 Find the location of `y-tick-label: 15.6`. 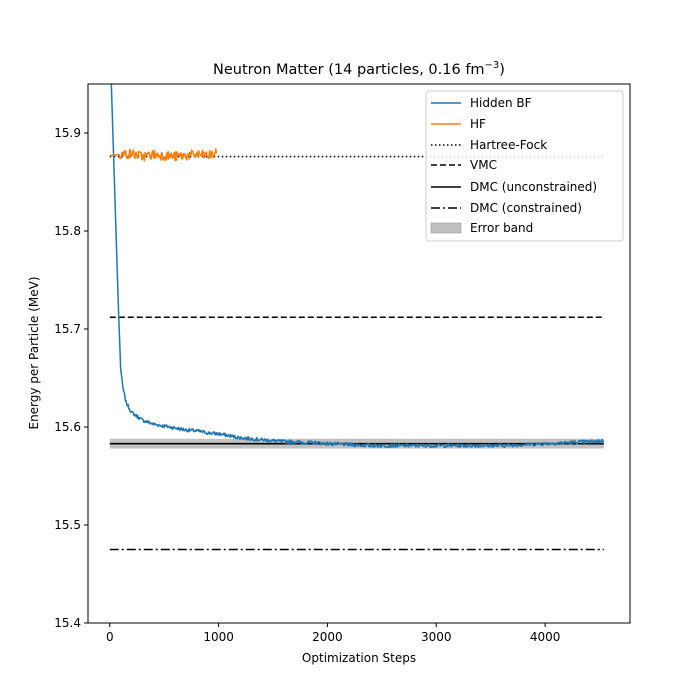

y-tick-label: 15.6 is located at coordinates (67, 427).